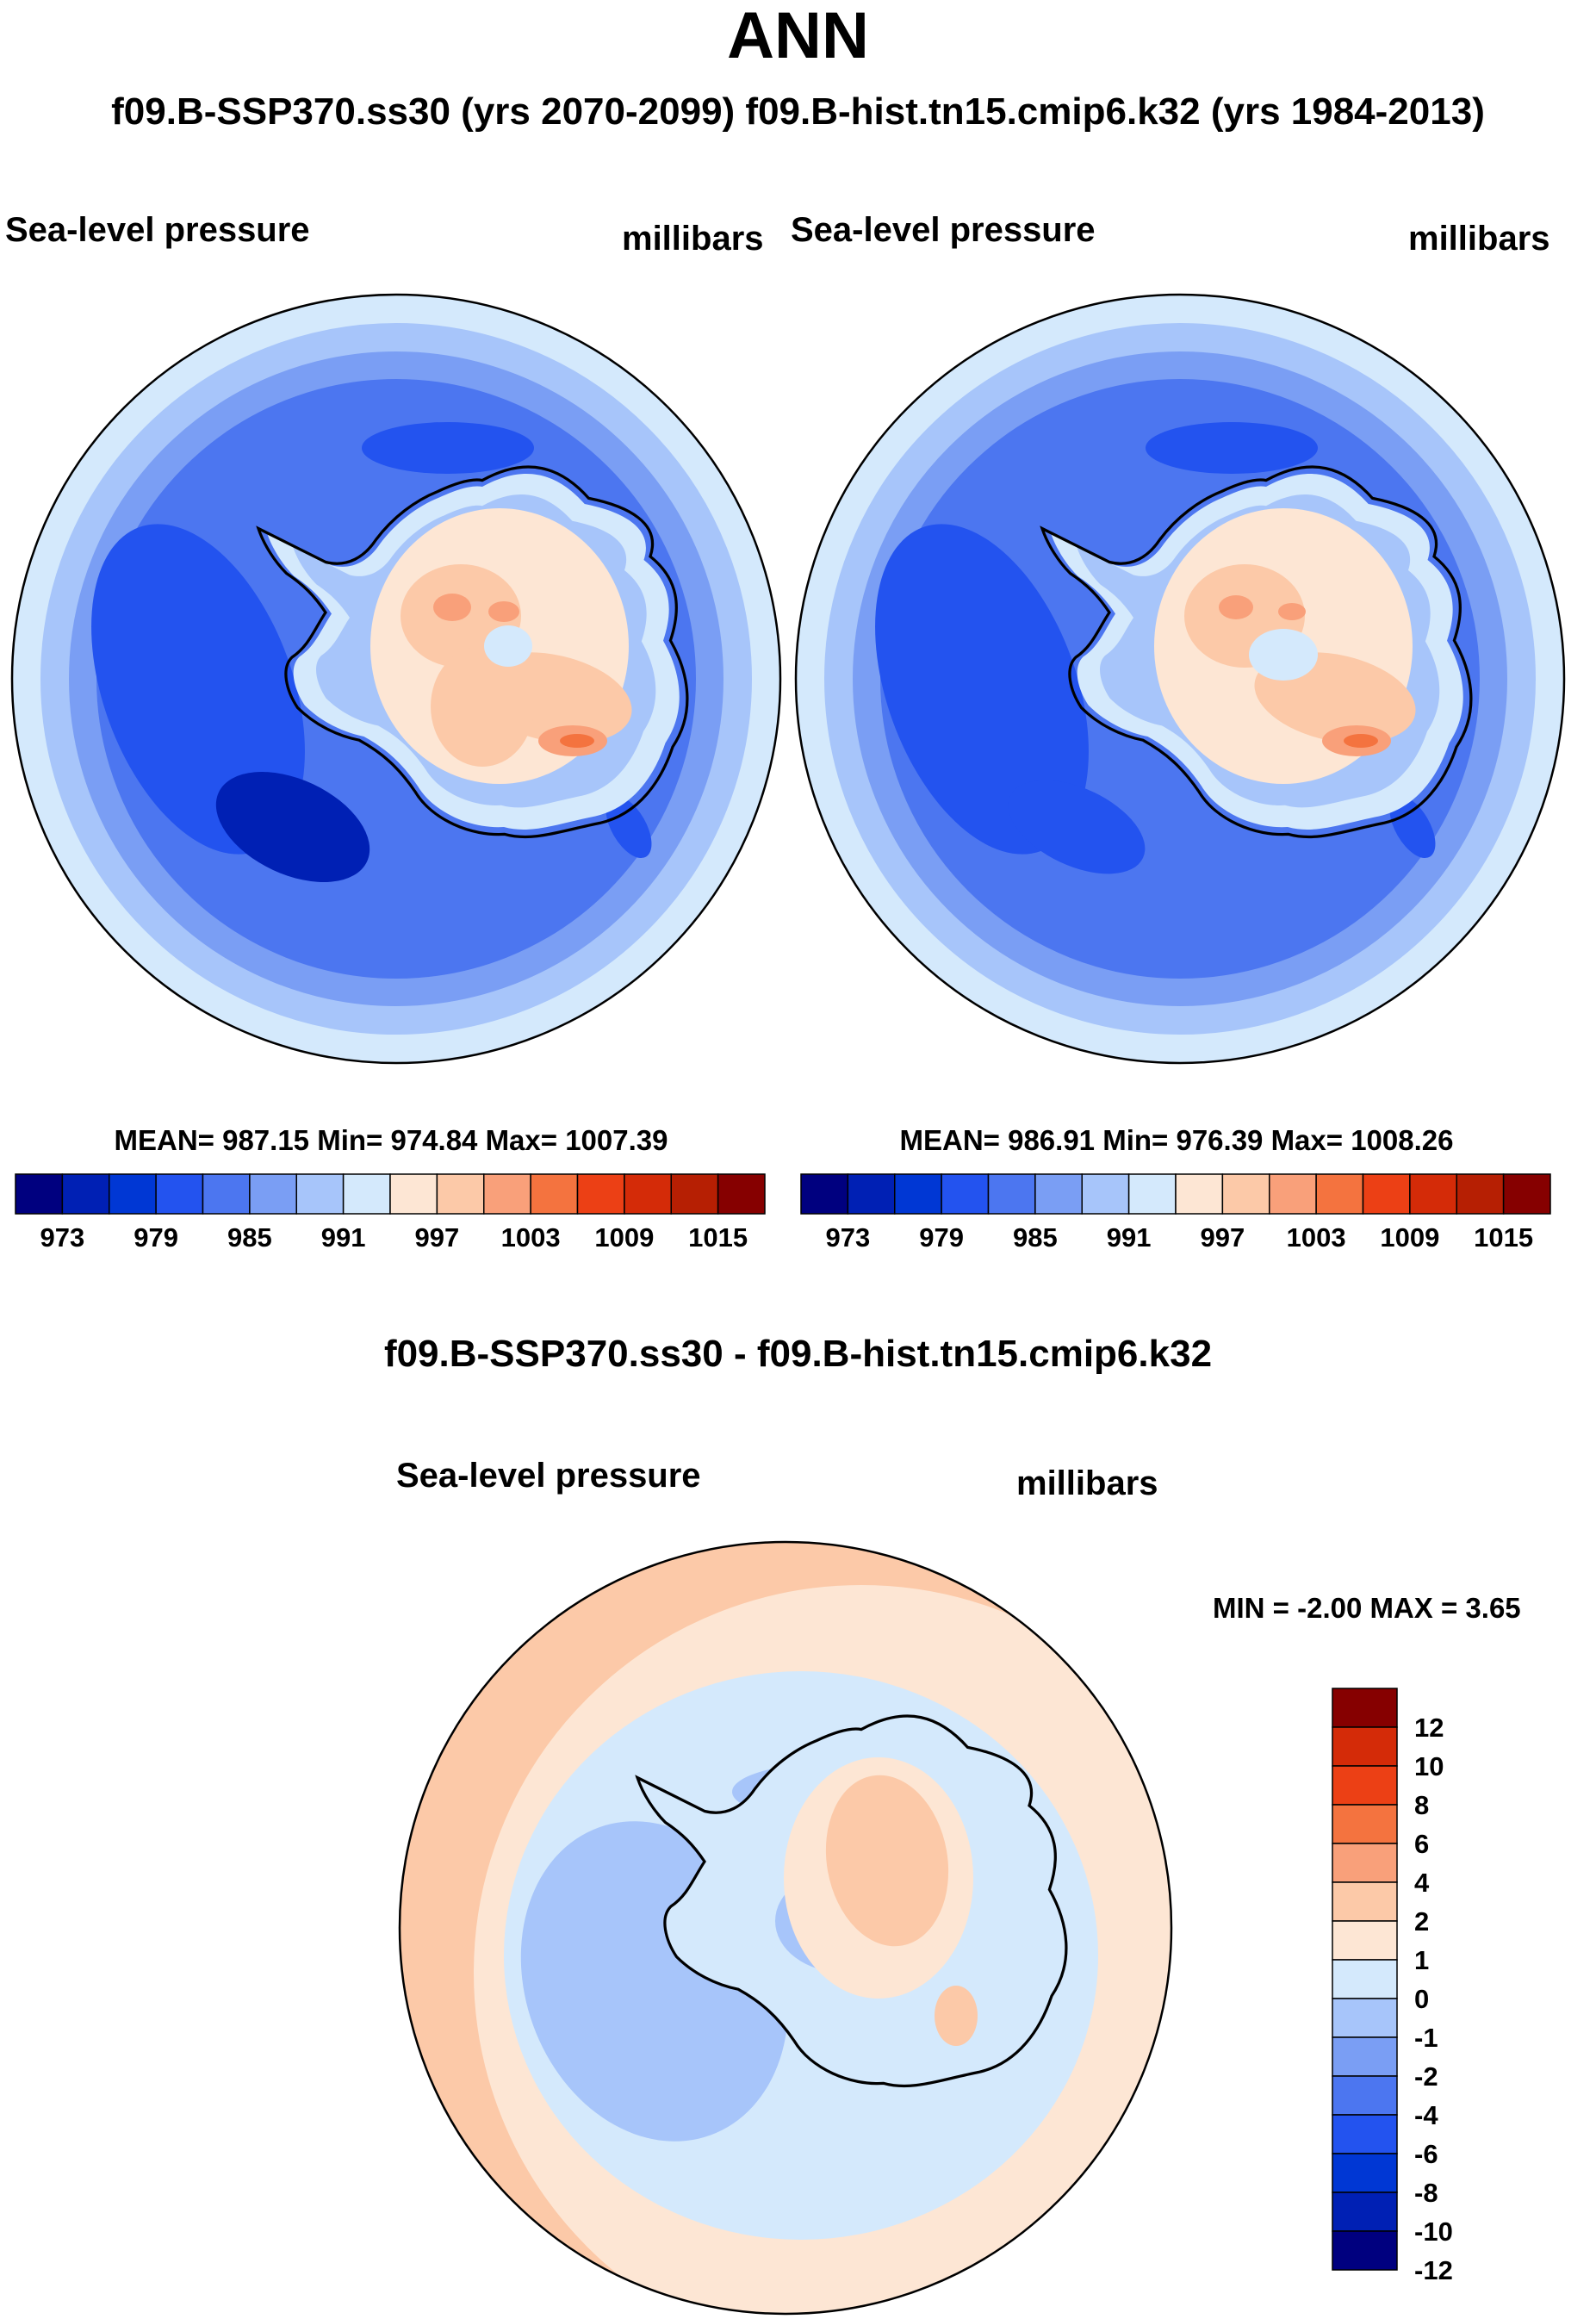 This screenshot has height=2319, width=1596. I want to click on panel1-low-west, so click(198, 690).